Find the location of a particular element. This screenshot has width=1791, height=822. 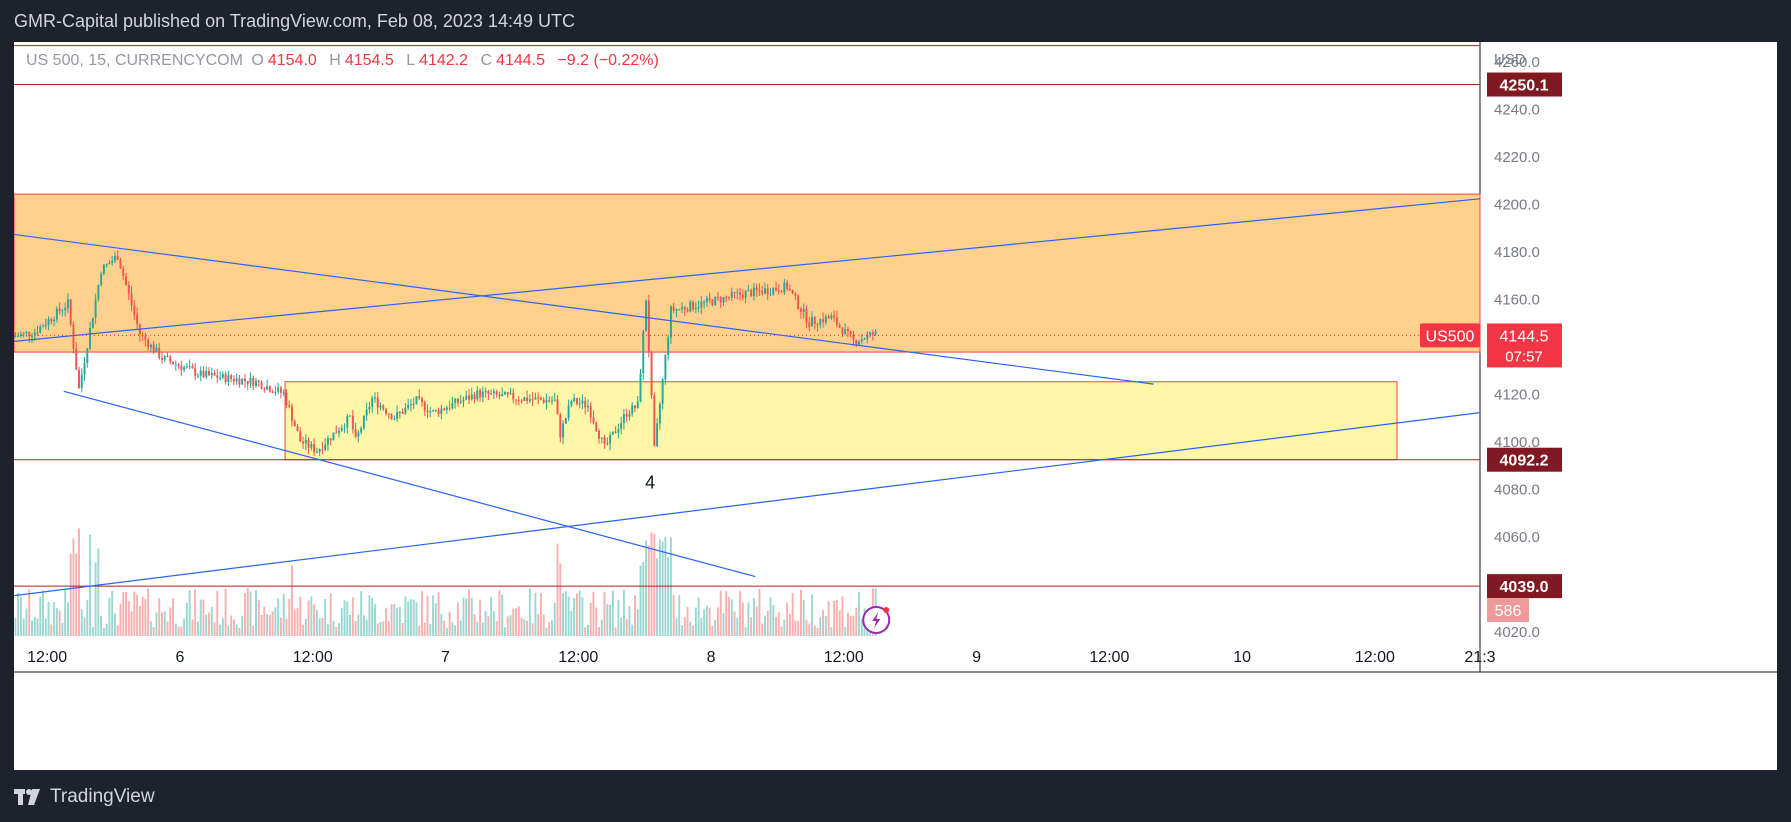

level-label: 4039.0 is located at coordinates (1524, 587).